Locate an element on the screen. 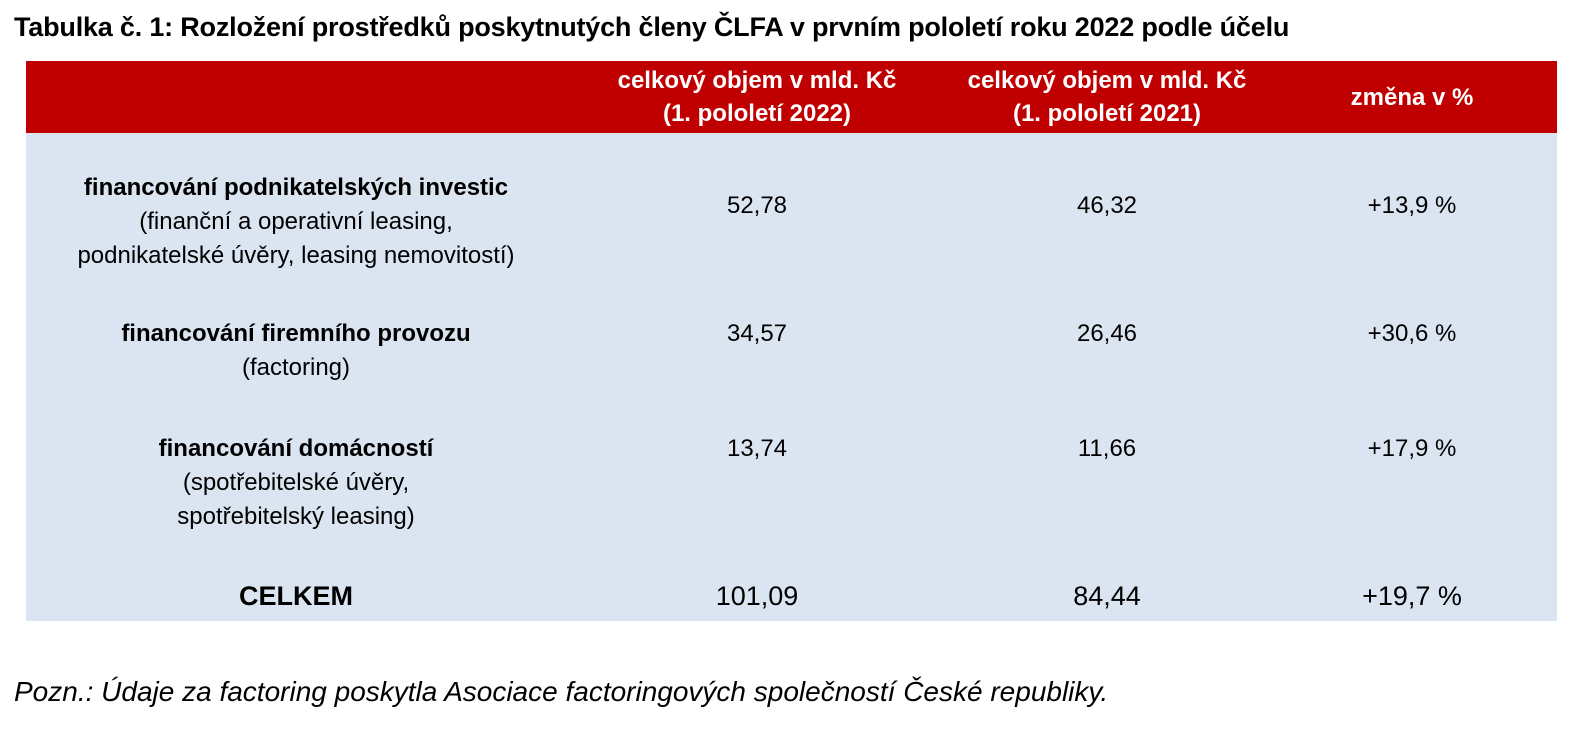 This screenshot has height=733, width=1575. header-col-change: změna v % is located at coordinates (1412, 97).